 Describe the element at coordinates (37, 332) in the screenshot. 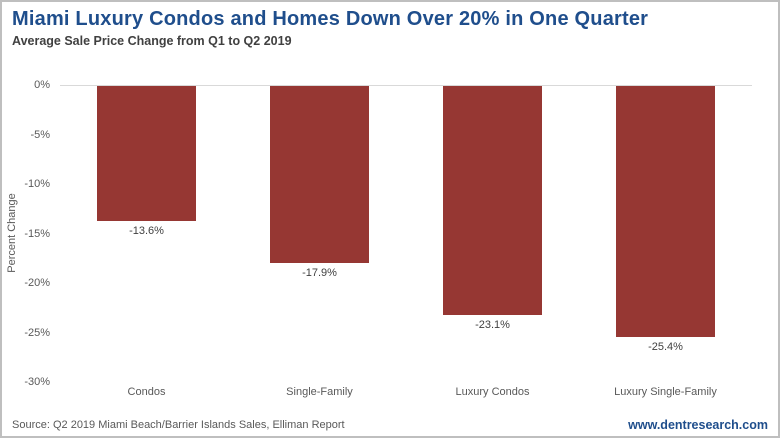

I see `y-tick-label: -25%` at that location.